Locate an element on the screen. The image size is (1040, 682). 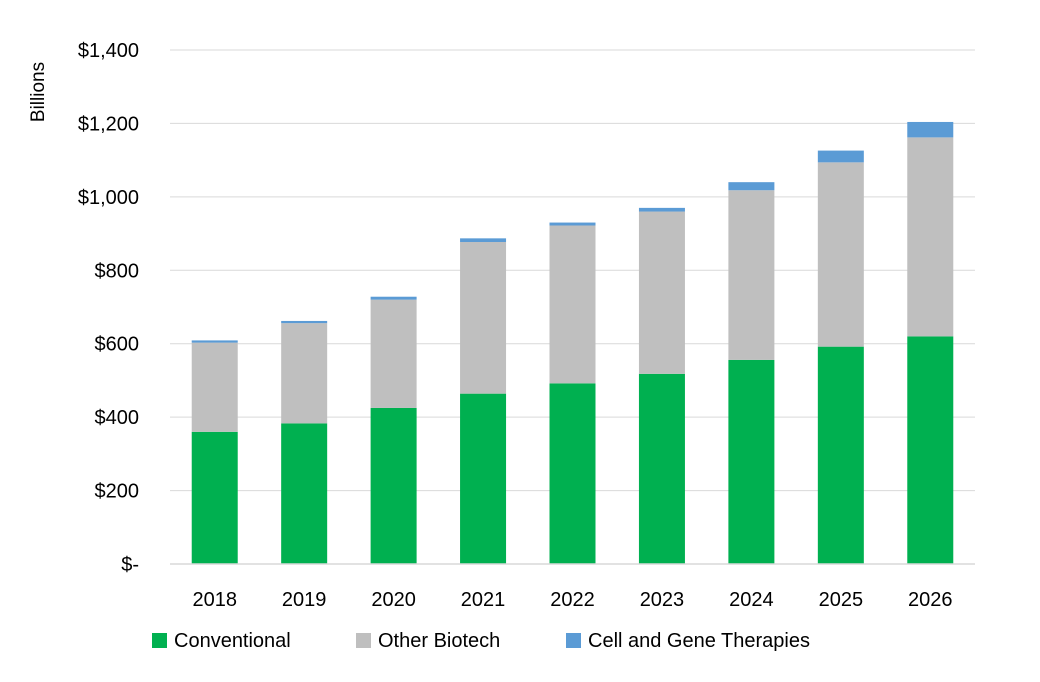
bar-other-biotech-2023 is located at coordinates (661, 292).